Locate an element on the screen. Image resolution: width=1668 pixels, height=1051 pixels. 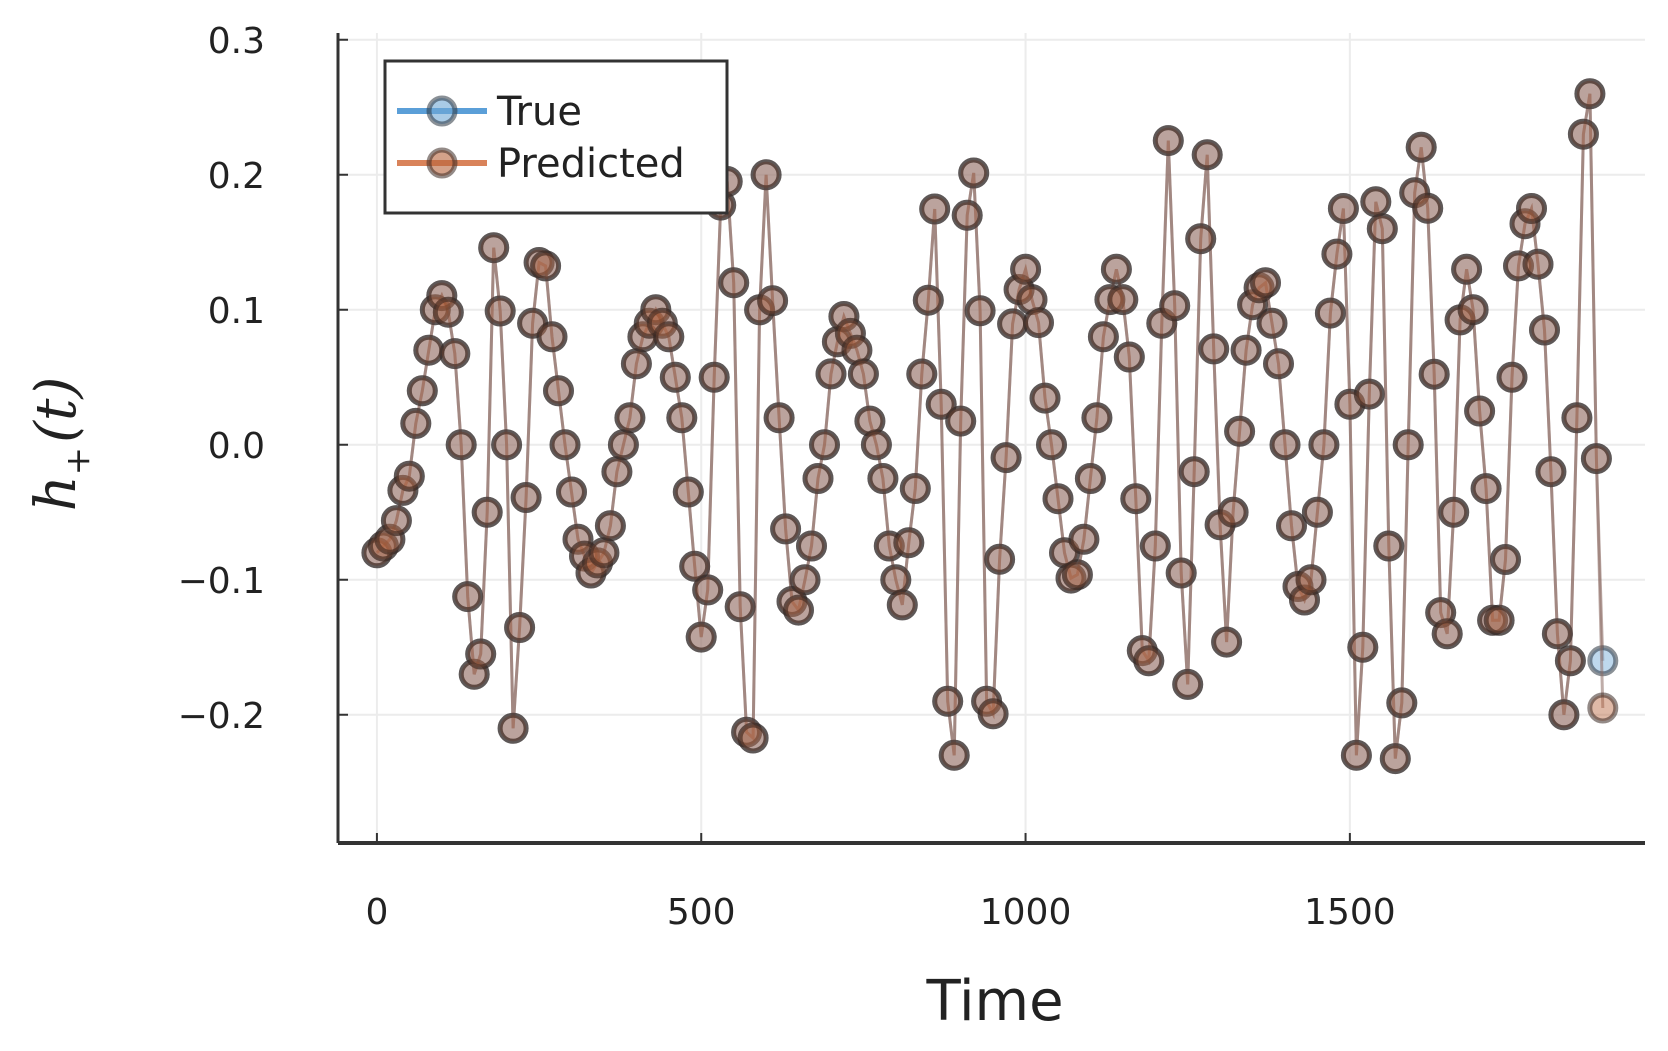
legend-marker-true is located at coordinates (442, 111).